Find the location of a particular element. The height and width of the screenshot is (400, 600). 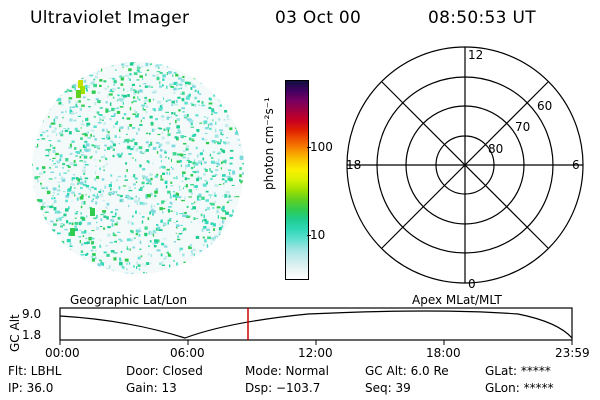

y-tick-1-8: 1.8 is located at coordinates (32, 335).